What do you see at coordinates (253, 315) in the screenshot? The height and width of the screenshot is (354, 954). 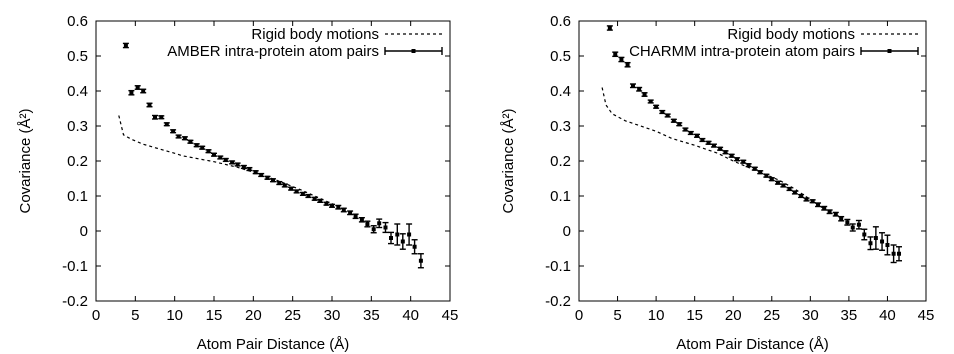 I see `x-tick-label: 20` at bounding box center [253, 315].